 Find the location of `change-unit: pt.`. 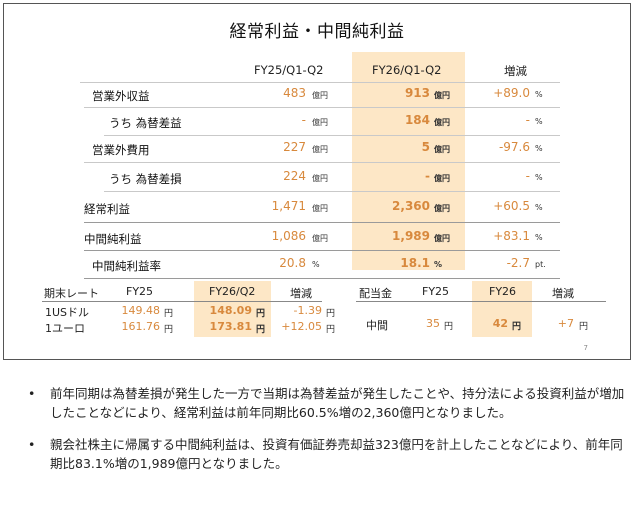

change-unit: pt. is located at coordinates (540, 264).